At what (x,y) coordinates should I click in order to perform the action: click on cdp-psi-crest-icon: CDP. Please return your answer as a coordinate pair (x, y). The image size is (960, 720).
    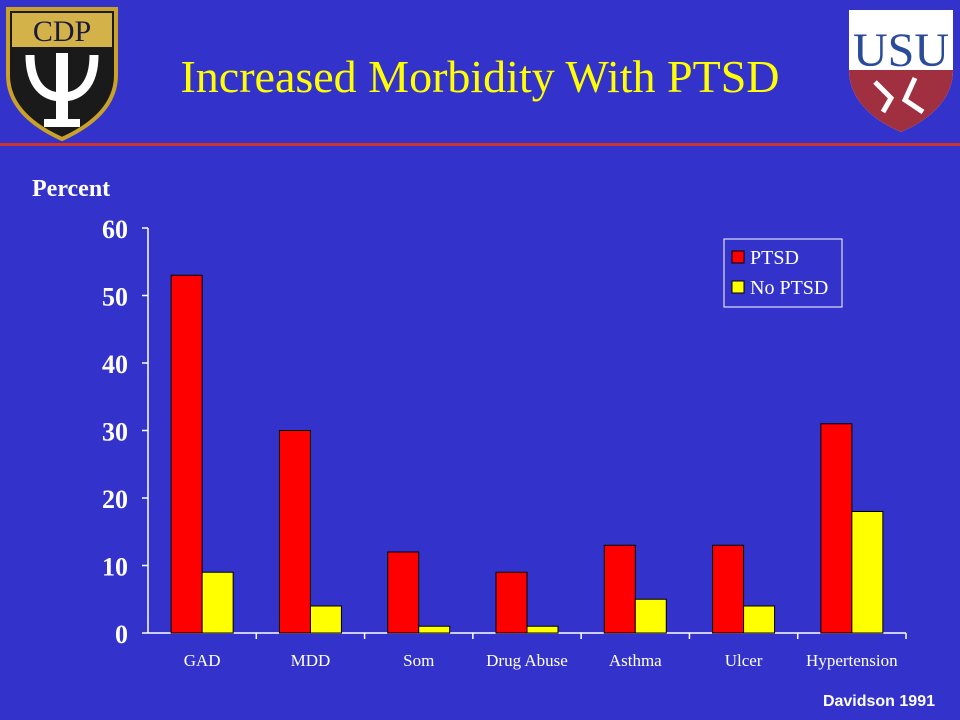
    Looking at the image, I should click on (62, 74).